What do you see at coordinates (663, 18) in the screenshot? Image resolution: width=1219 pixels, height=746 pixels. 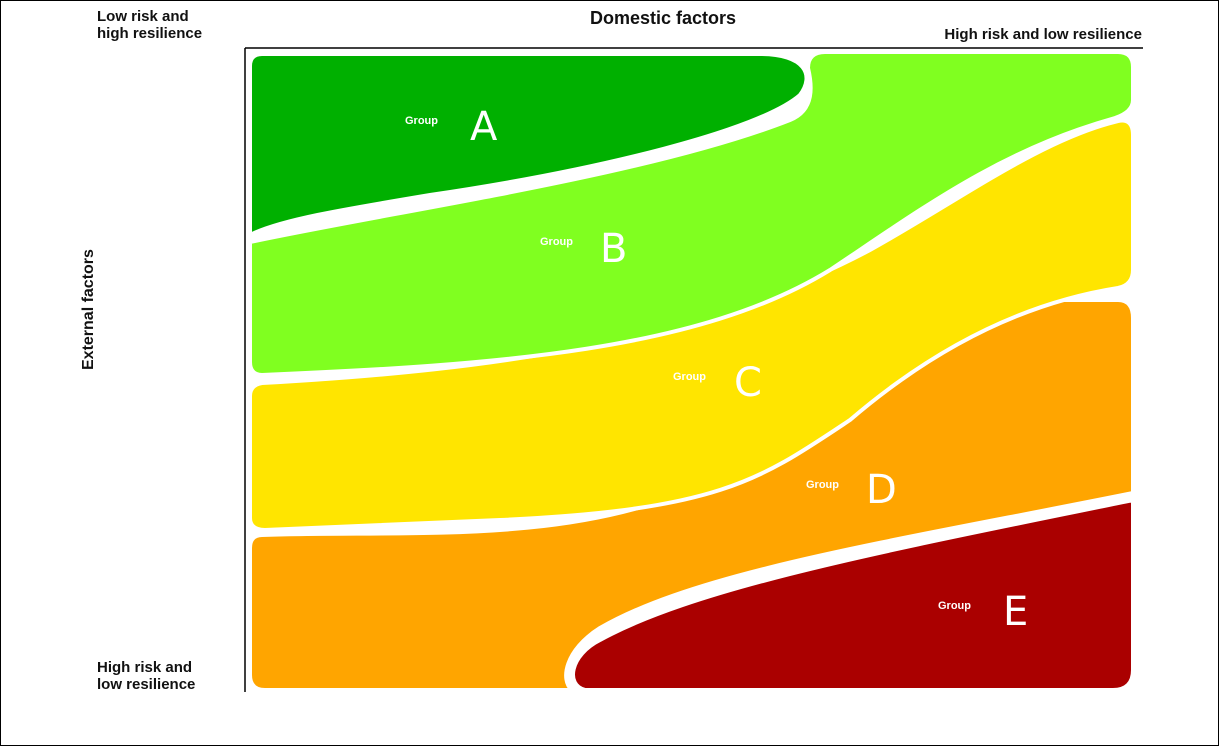 I see `diagram-title: Domestic factors` at bounding box center [663, 18].